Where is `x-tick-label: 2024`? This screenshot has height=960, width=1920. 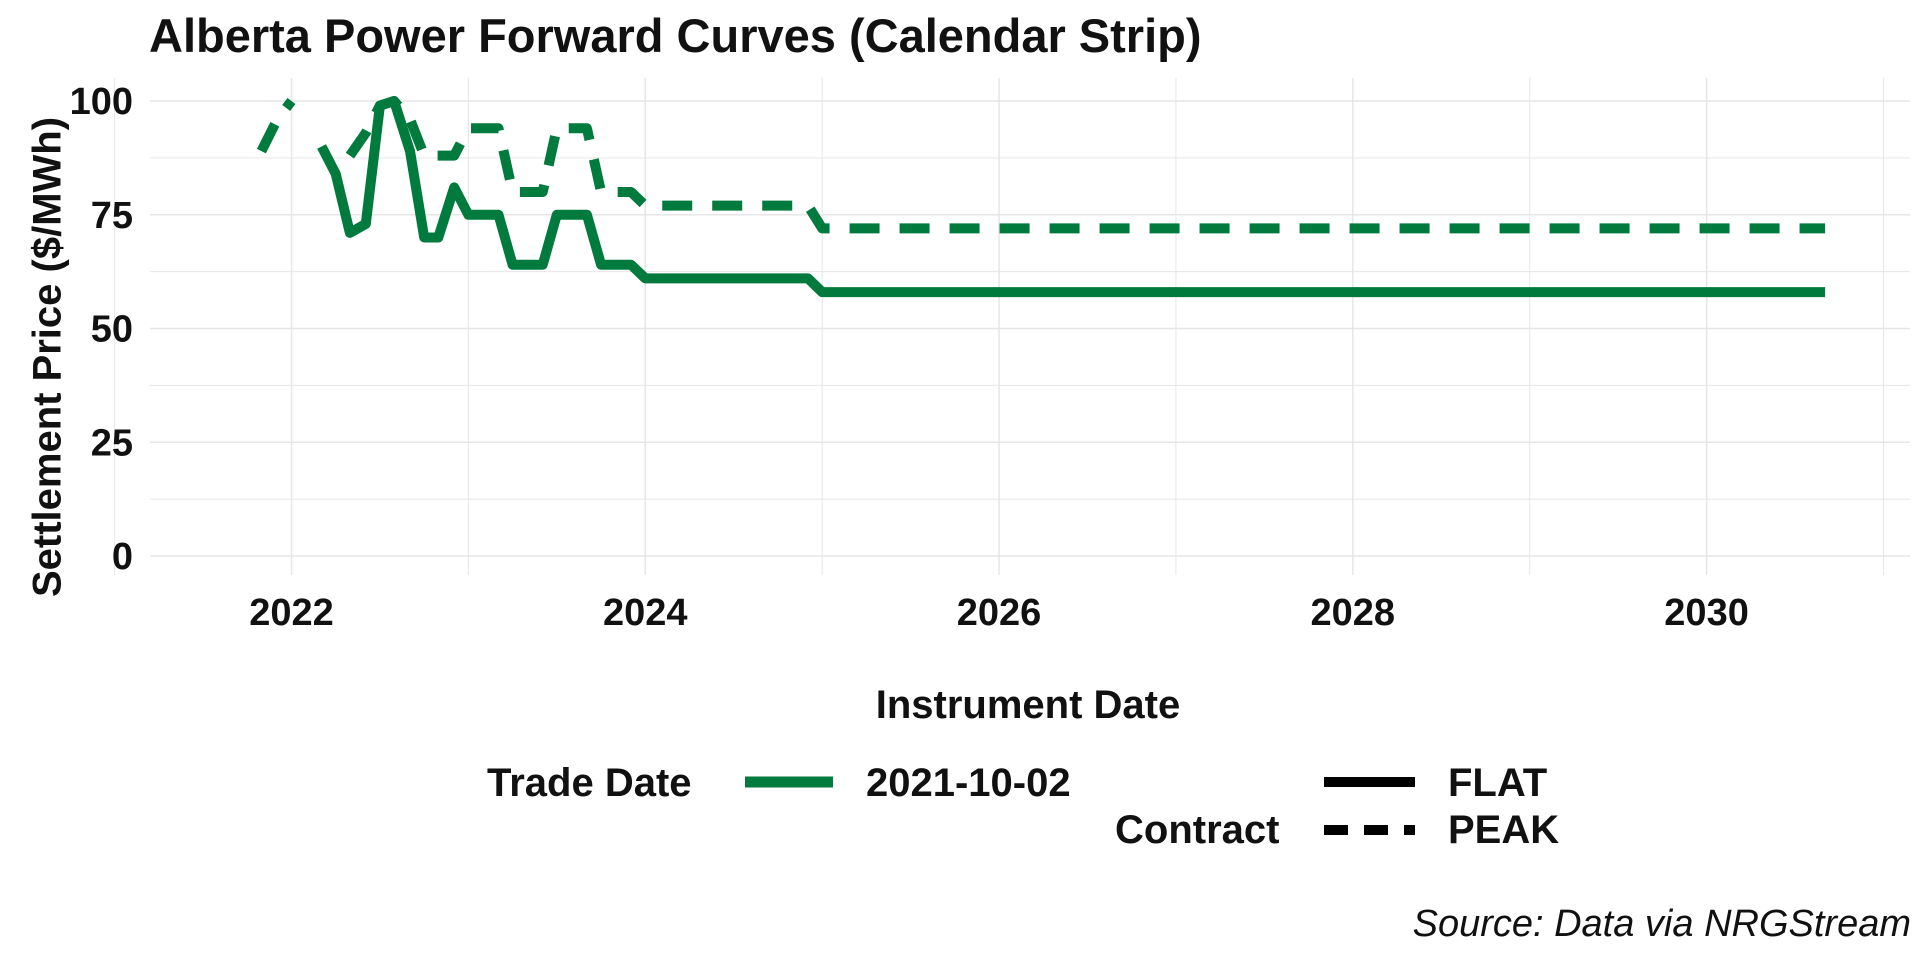 x-tick-label: 2024 is located at coordinates (645, 613).